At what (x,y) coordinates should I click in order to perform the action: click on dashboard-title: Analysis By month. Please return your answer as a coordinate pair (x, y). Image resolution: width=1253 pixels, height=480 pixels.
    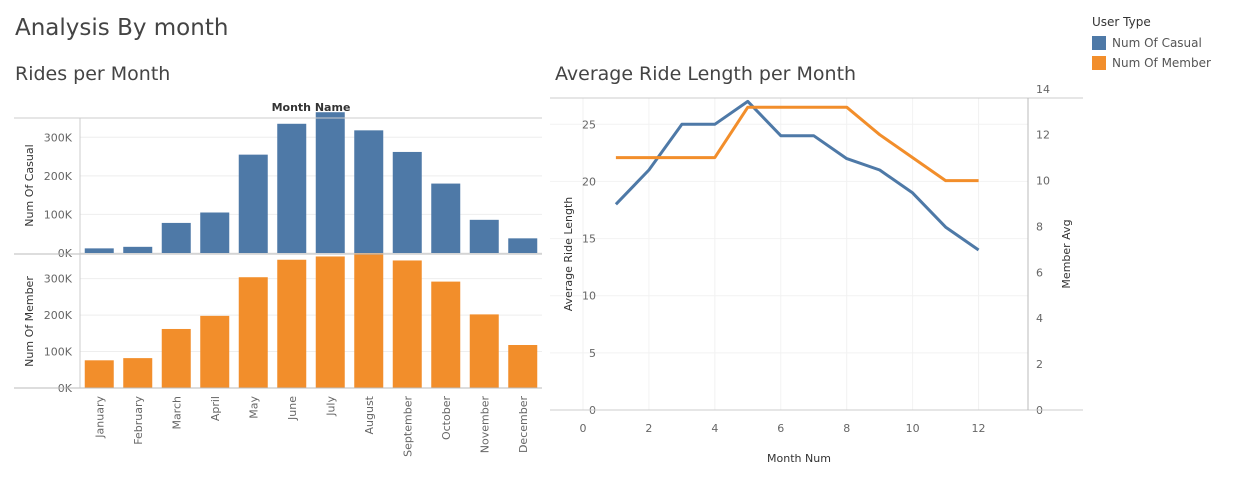
    Looking at the image, I should click on (122, 28).